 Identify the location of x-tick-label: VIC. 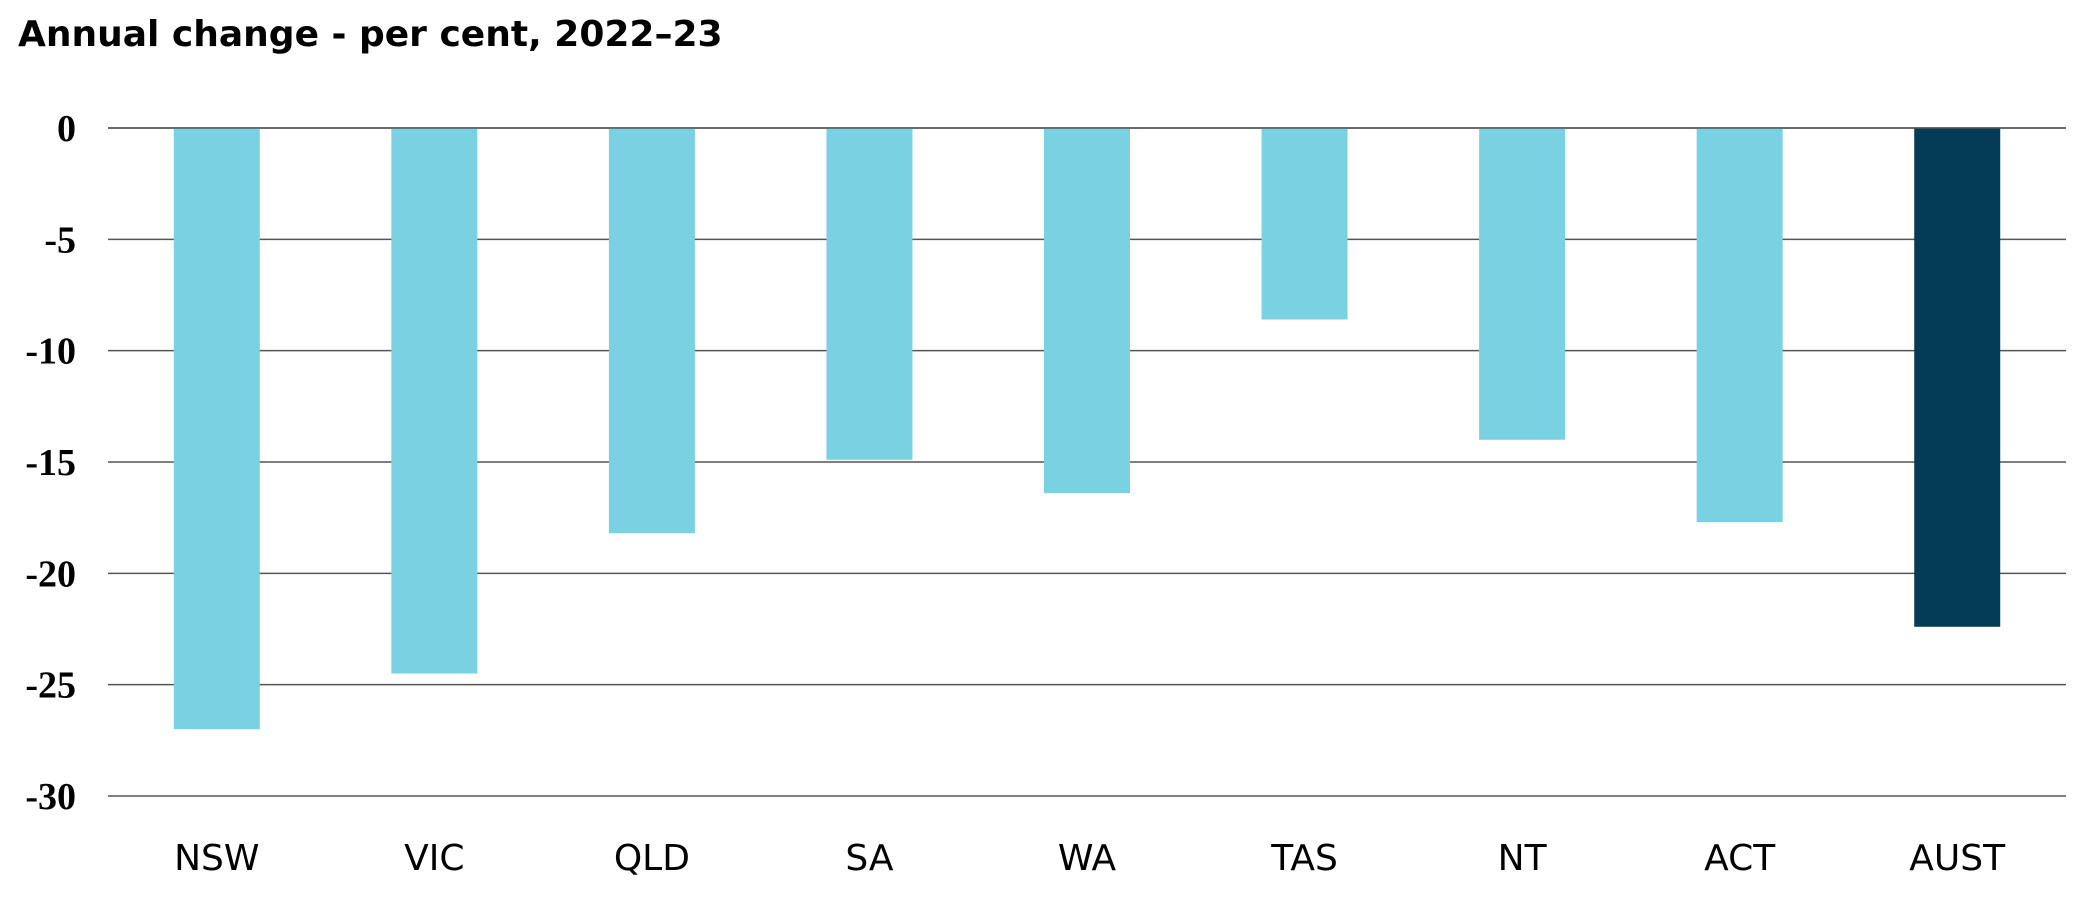
(434, 858).